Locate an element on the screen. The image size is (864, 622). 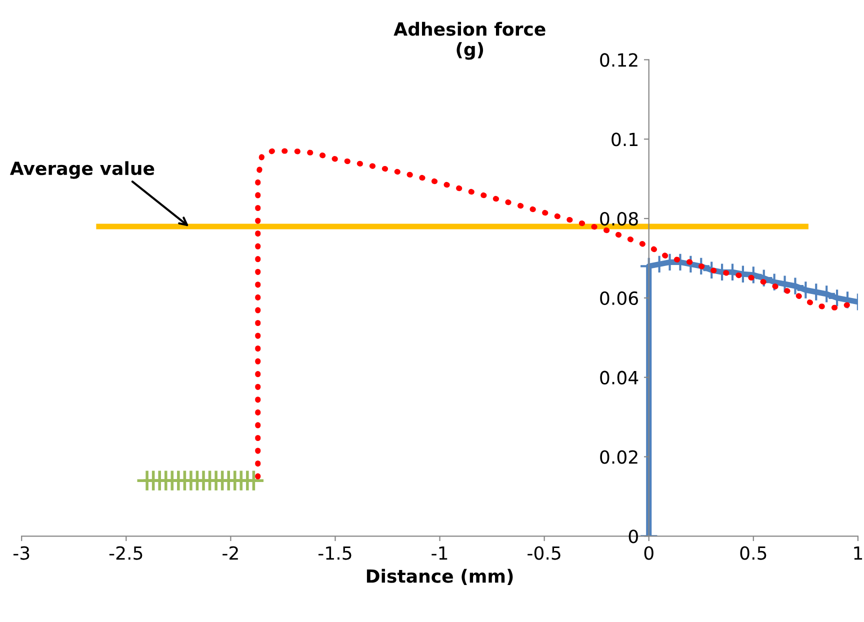
x-tick-label: -2 is located at coordinates (230, 553).